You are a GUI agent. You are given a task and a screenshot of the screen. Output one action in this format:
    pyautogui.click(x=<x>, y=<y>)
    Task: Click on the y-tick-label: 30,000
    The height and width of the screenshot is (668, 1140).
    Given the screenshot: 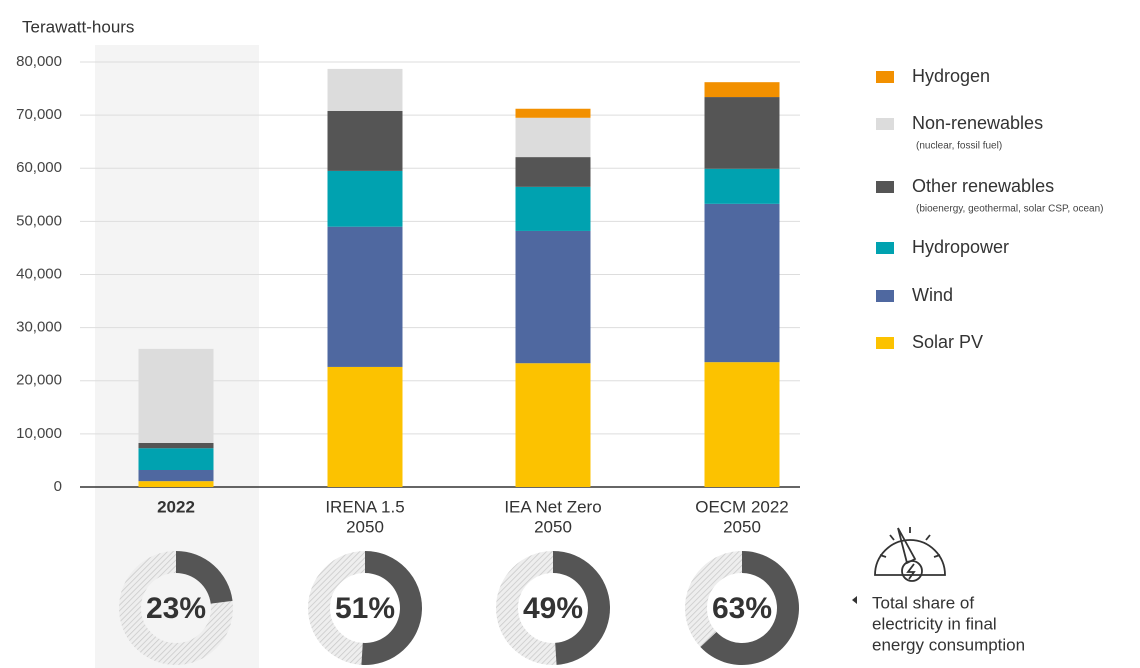 What is the action you would take?
    pyautogui.click(x=39, y=327)
    